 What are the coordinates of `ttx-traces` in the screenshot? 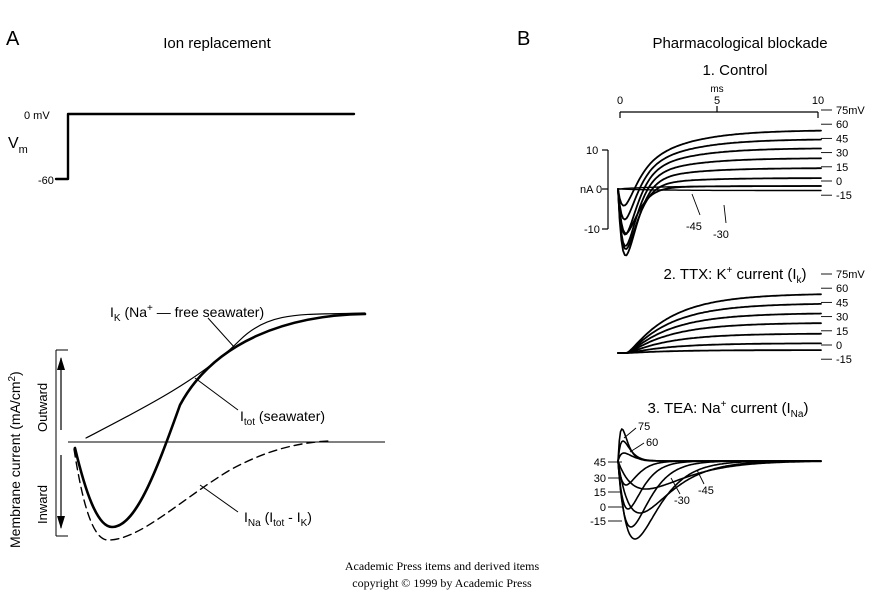 It's located at (719, 323).